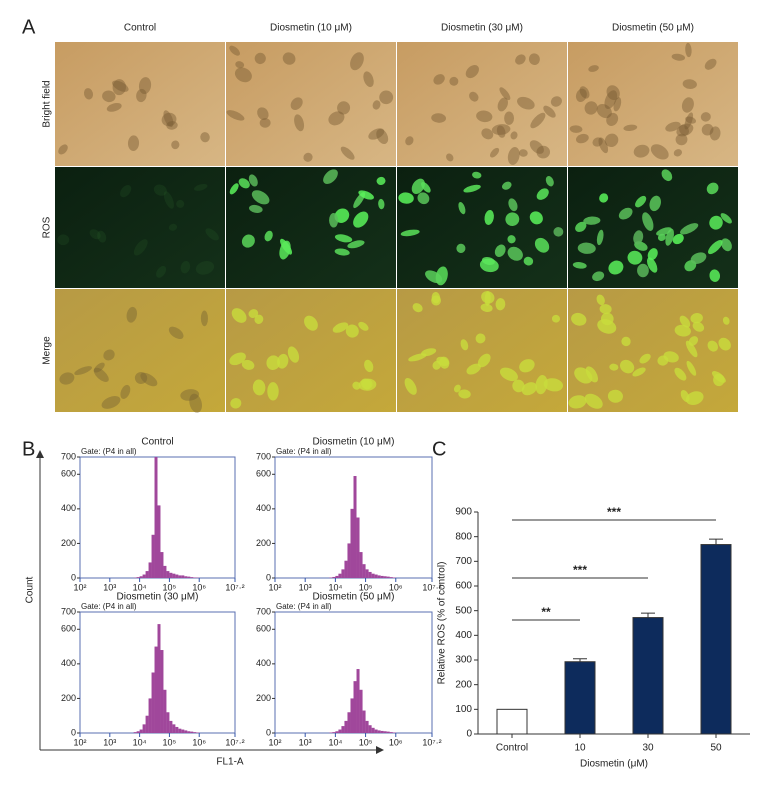 The width and height of the screenshot is (780, 792). I want to click on chart-title: Control, so click(157, 442).